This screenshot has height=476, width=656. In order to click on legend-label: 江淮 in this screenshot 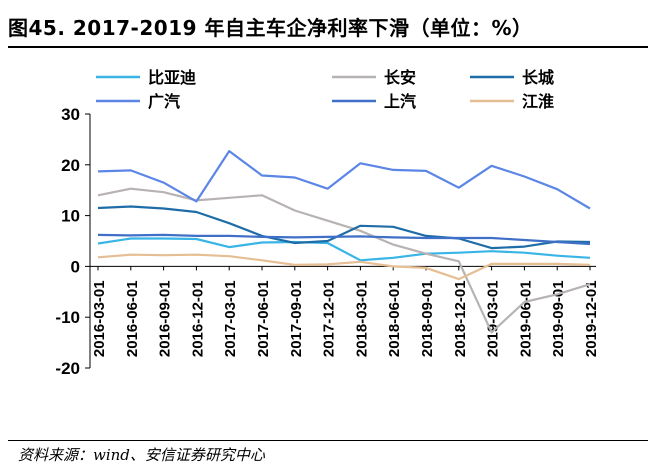, I will do `click(538, 101)`.